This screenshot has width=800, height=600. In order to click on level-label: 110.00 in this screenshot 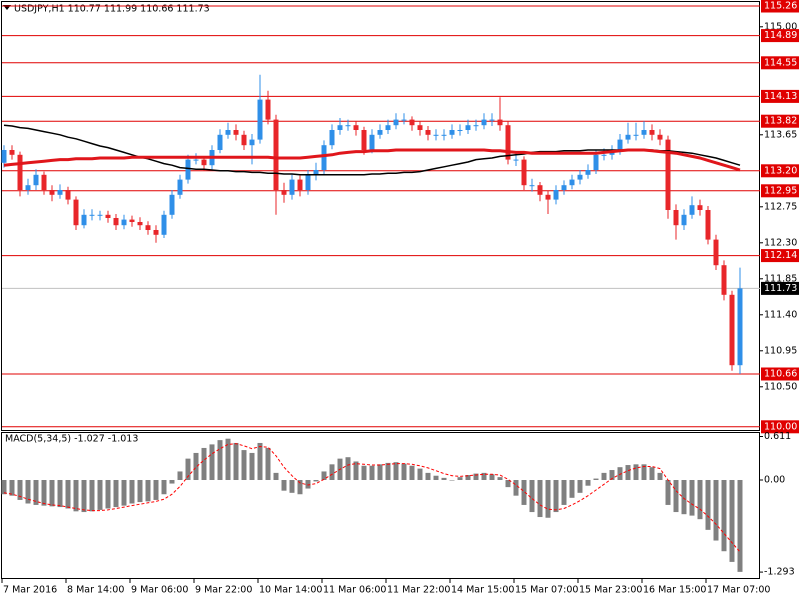, I will do `click(780, 426)`.